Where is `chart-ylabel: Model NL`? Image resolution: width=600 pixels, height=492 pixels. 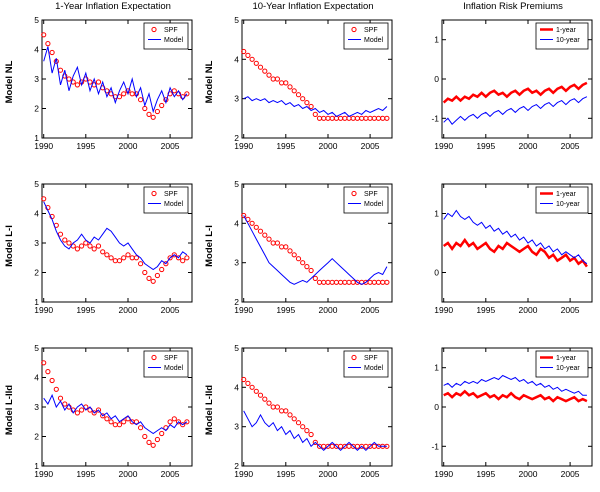 chart-ylabel: Model NL is located at coordinates (9, 82).